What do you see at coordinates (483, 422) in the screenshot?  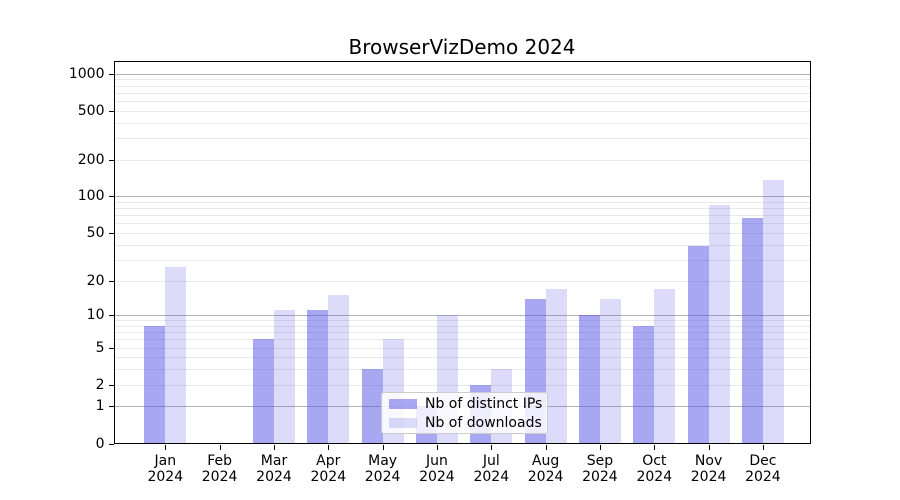 I see `legend-label-downloads: Nb of downloads` at bounding box center [483, 422].